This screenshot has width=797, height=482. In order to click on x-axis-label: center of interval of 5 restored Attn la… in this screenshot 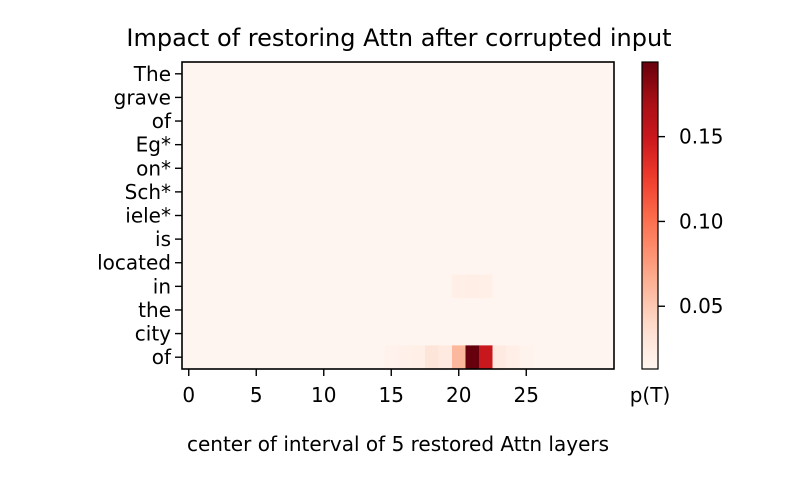, I will do `click(398, 444)`.